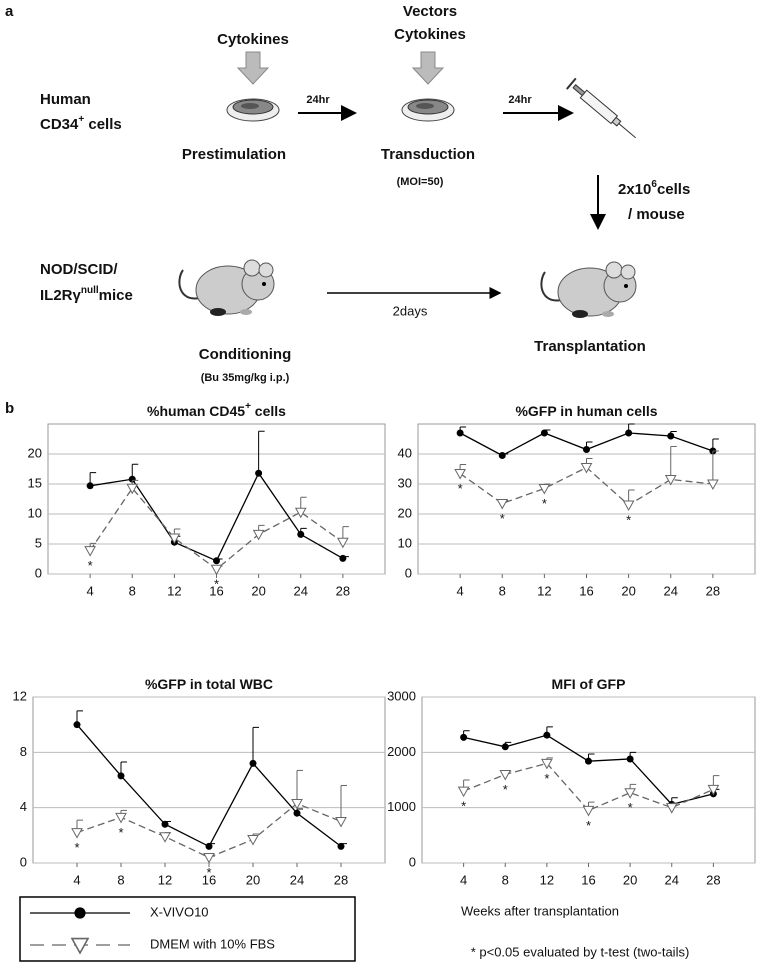 This screenshot has width=763, height=969. I want to click on title-part: %GFP in human cells, so click(586, 411).